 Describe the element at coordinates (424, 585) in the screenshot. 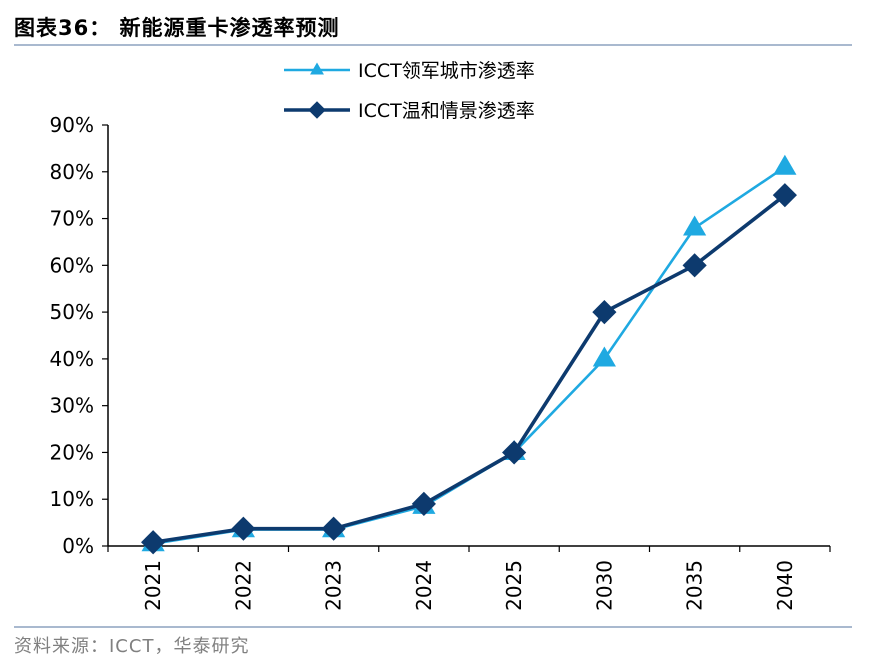

I see `x-tick-label: 2024` at that location.